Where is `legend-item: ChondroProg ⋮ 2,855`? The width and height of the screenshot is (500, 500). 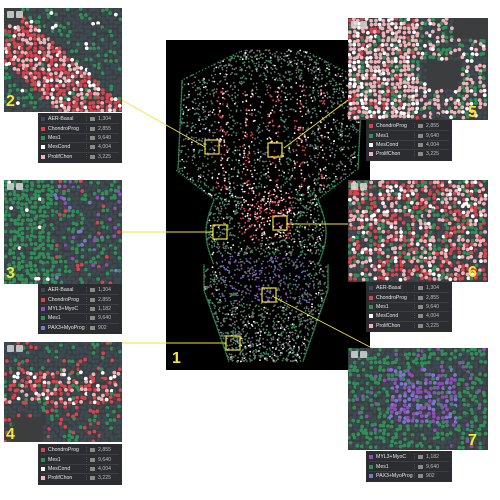 legend-item: ChondroProg ⋮ 2,855 is located at coordinates (80, 128).